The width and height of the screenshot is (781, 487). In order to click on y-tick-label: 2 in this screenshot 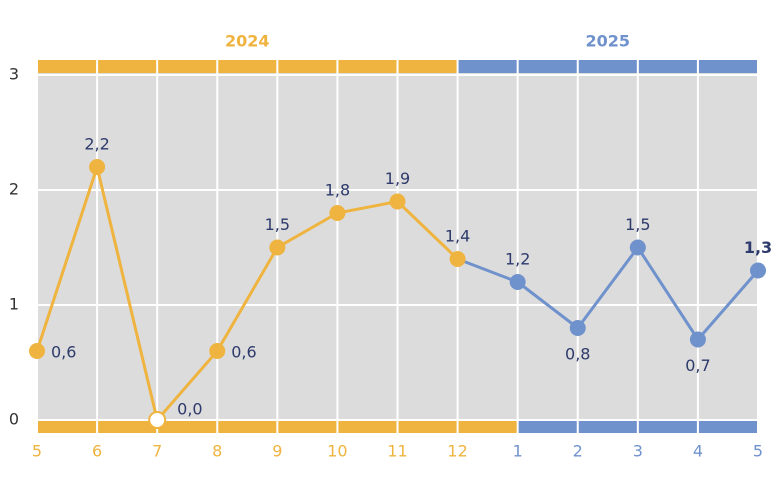, I will do `click(14, 189)`.